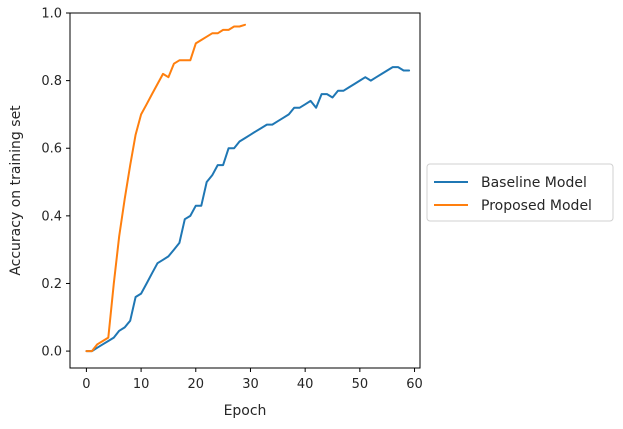 The height and width of the screenshot is (429, 623). Describe the element at coordinates (414, 384) in the screenshot. I see `x-tick-label: 60` at that location.